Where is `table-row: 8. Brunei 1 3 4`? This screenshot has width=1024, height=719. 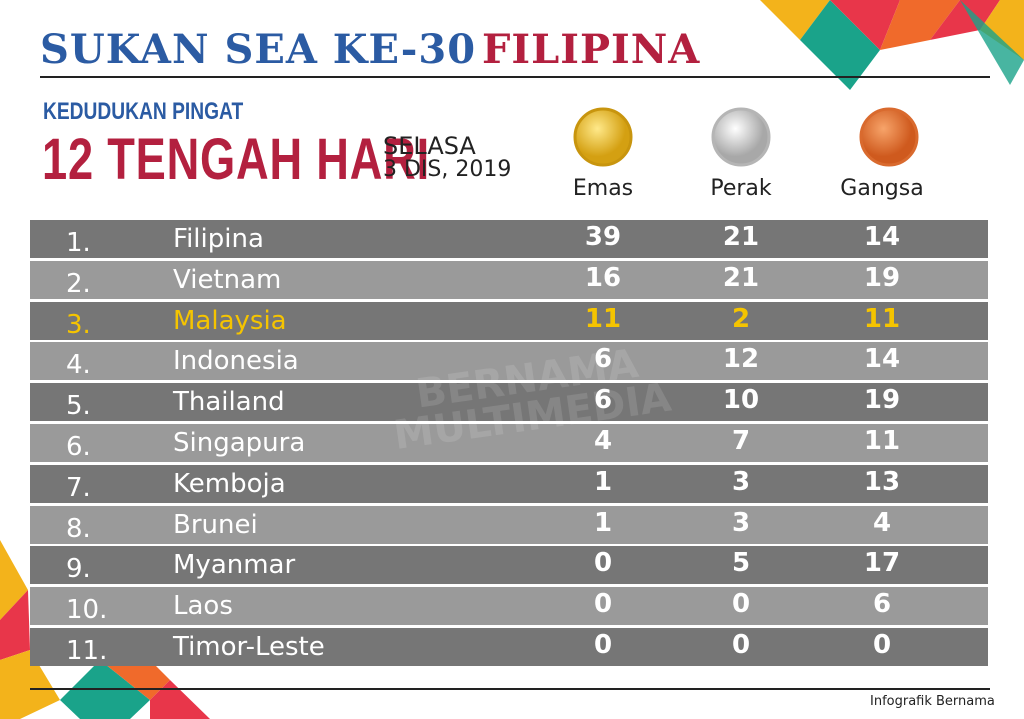 table-row: 8. Brunei 1 3 4 is located at coordinates (509, 524).